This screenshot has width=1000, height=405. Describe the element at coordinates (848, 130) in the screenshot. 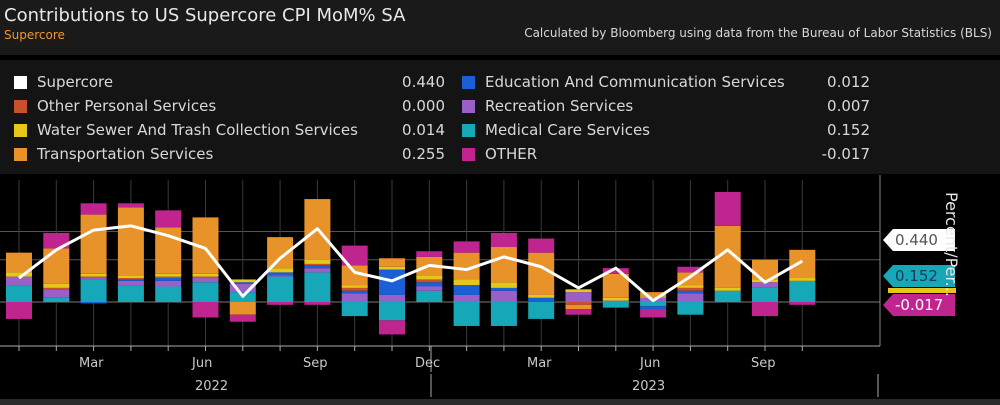

I see `legend-value: 0.152` at that location.